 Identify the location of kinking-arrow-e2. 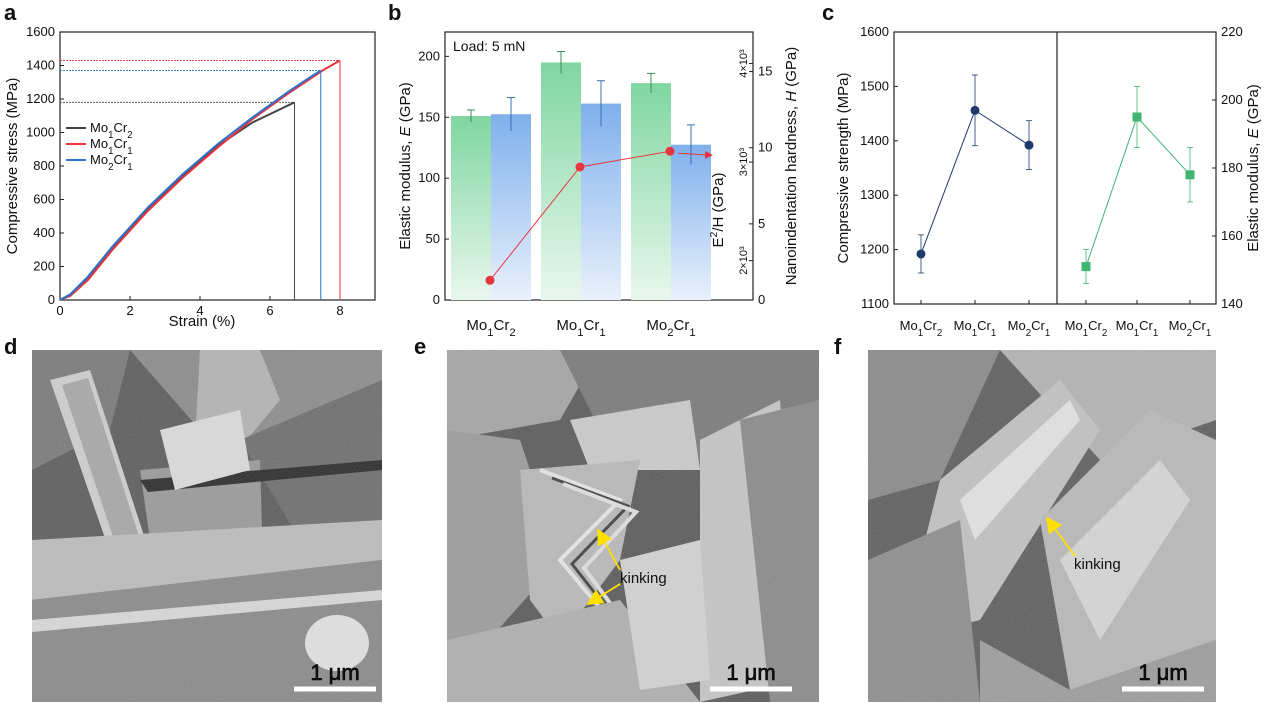
(603, 594).